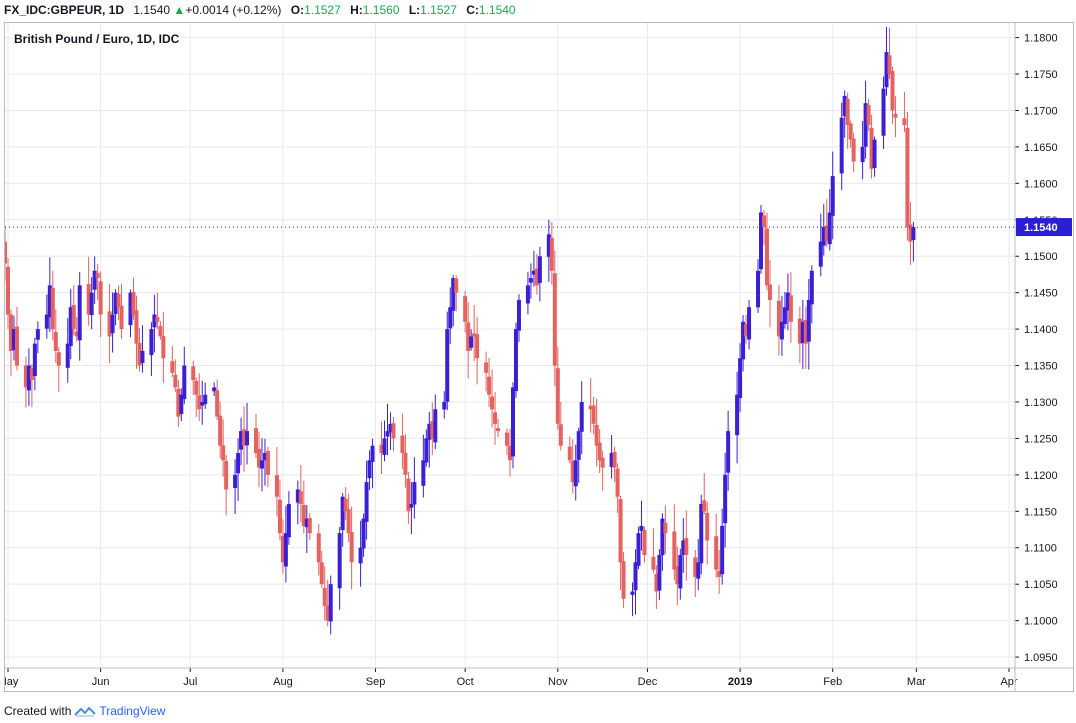 The width and height of the screenshot is (1076, 723). Describe the element at coordinates (832, 682) in the screenshot. I see `x-tick-label: Feb` at that location.